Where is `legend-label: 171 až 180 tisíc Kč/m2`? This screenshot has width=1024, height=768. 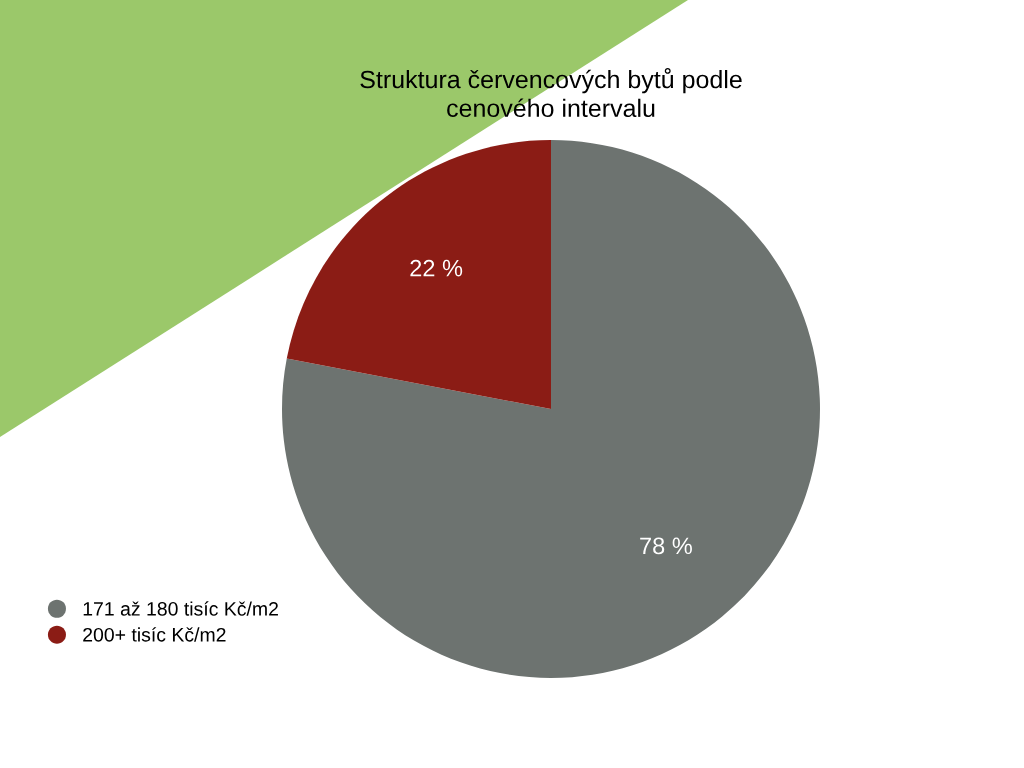 legend-label: 171 až 180 tisíc Kč/m2 is located at coordinates (180, 608).